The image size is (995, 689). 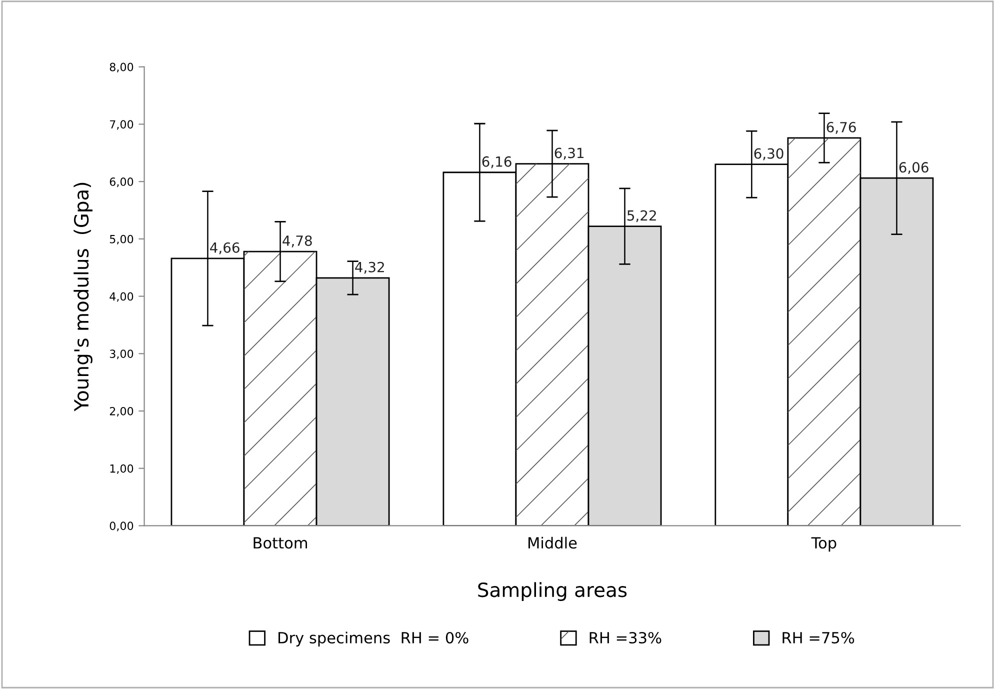 What do you see at coordinates (569, 154) in the screenshot?
I see `data-label: 6,31` at bounding box center [569, 154].